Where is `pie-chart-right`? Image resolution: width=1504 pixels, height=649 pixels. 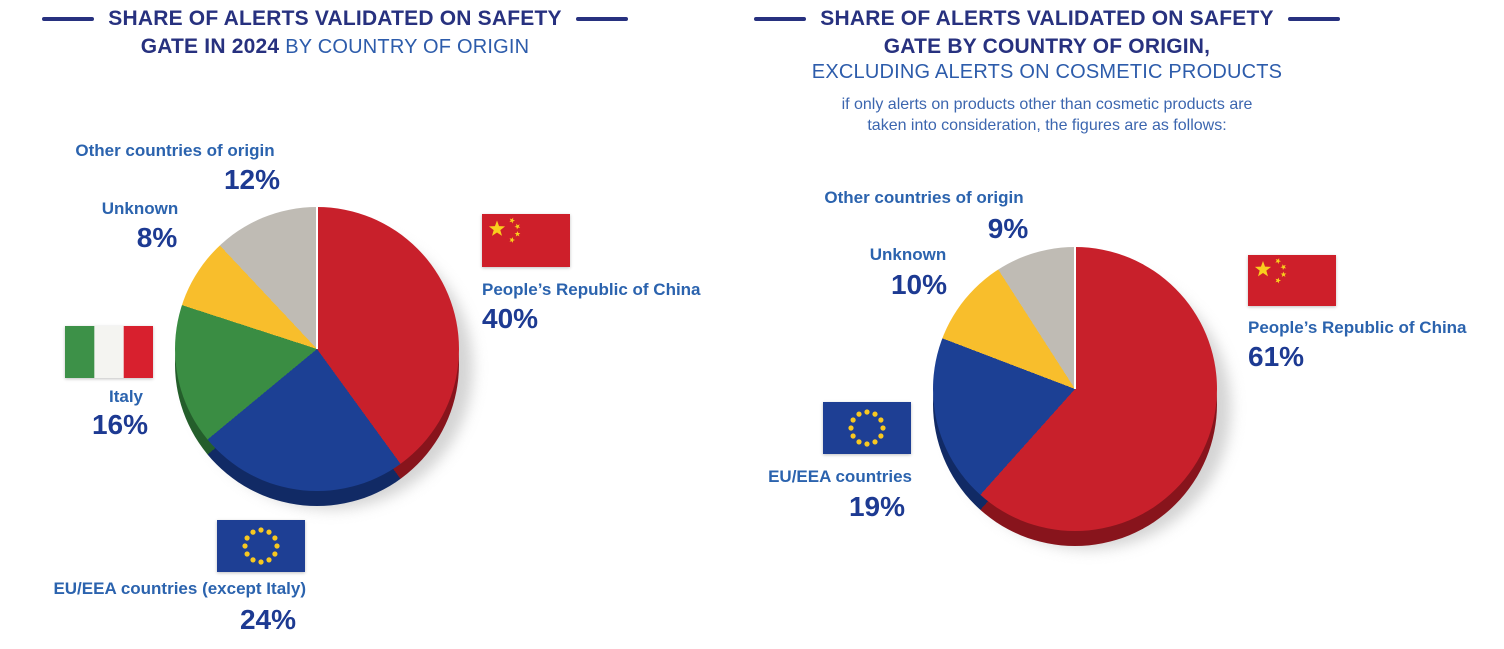 pie-chart-right is located at coordinates (1082, 398).